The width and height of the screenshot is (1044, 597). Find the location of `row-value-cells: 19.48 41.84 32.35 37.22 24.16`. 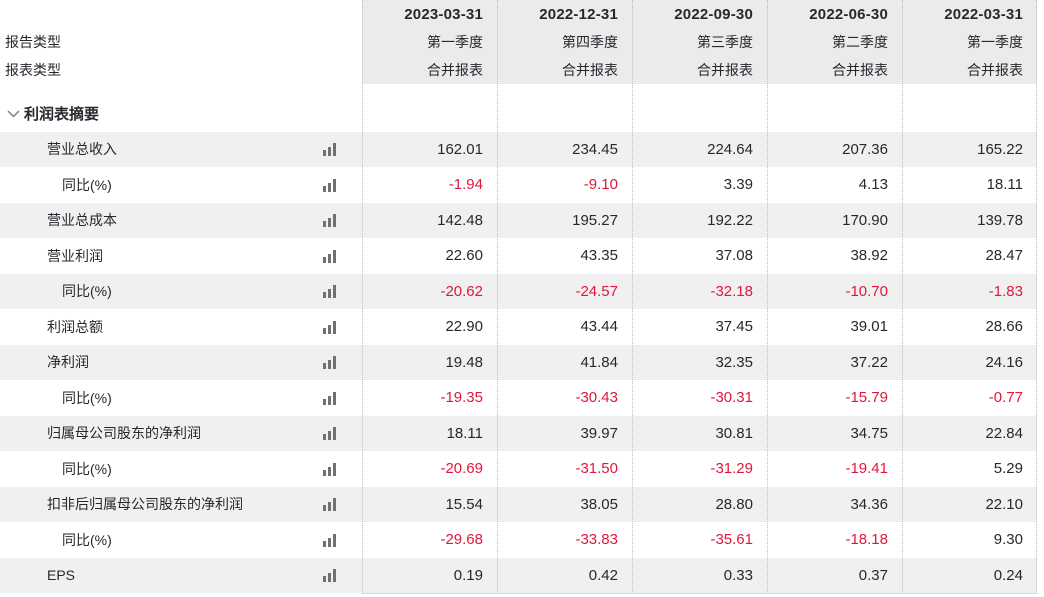

row-value-cells: 19.48 41.84 32.35 37.22 24.16 is located at coordinates (699, 363).